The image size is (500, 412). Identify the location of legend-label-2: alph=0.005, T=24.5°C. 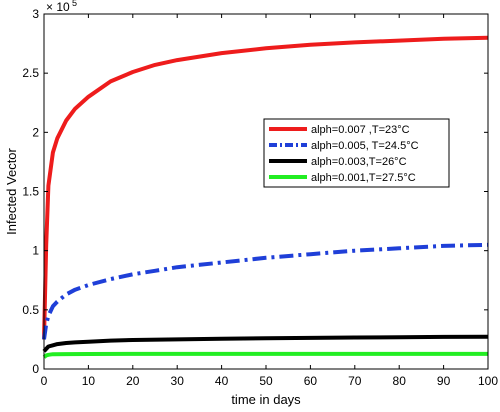
(365, 146).